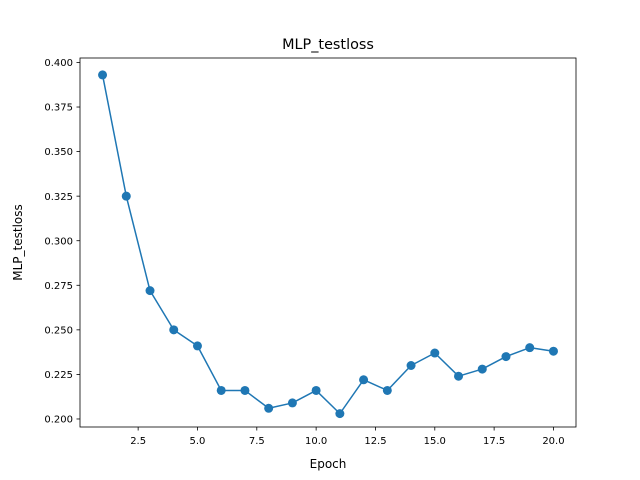 The image size is (640, 480). Describe the element at coordinates (375, 441) in the screenshot. I see `x-tick-label: 12.5` at that location.